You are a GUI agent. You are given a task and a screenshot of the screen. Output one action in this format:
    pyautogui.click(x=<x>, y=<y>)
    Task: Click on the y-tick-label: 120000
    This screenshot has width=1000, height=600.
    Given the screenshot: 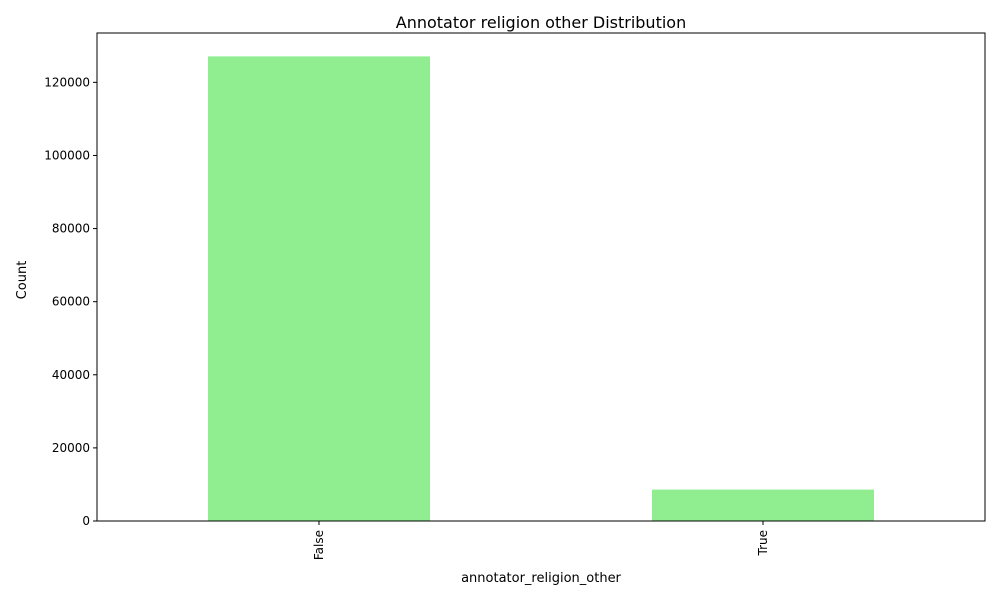 What is the action you would take?
    pyautogui.click(x=67, y=82)
    